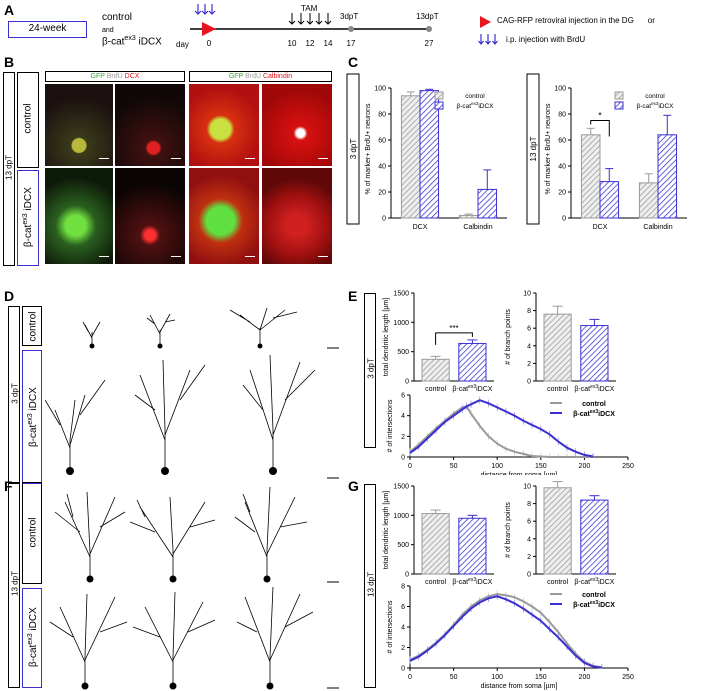  What do you see at coordinates (14, 585) in the screenshot?
I see `dpt-box-f: 13 dpT` at bounding box center [14, 585].